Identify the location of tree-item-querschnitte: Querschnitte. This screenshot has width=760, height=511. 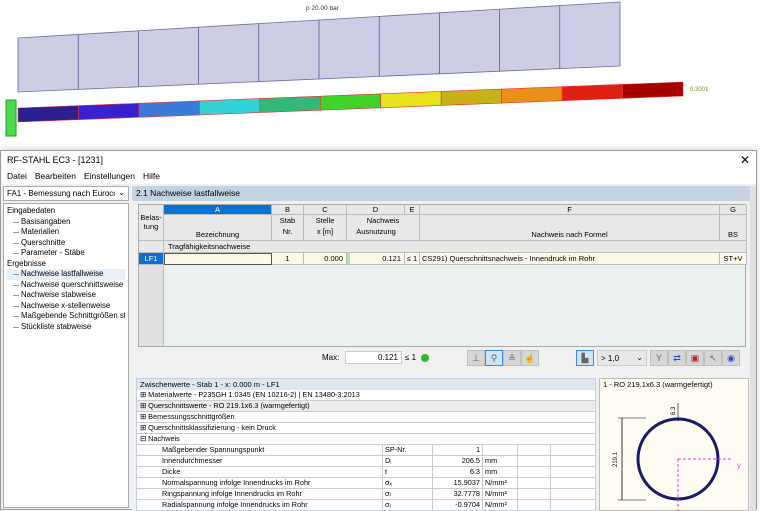
(66, 243).